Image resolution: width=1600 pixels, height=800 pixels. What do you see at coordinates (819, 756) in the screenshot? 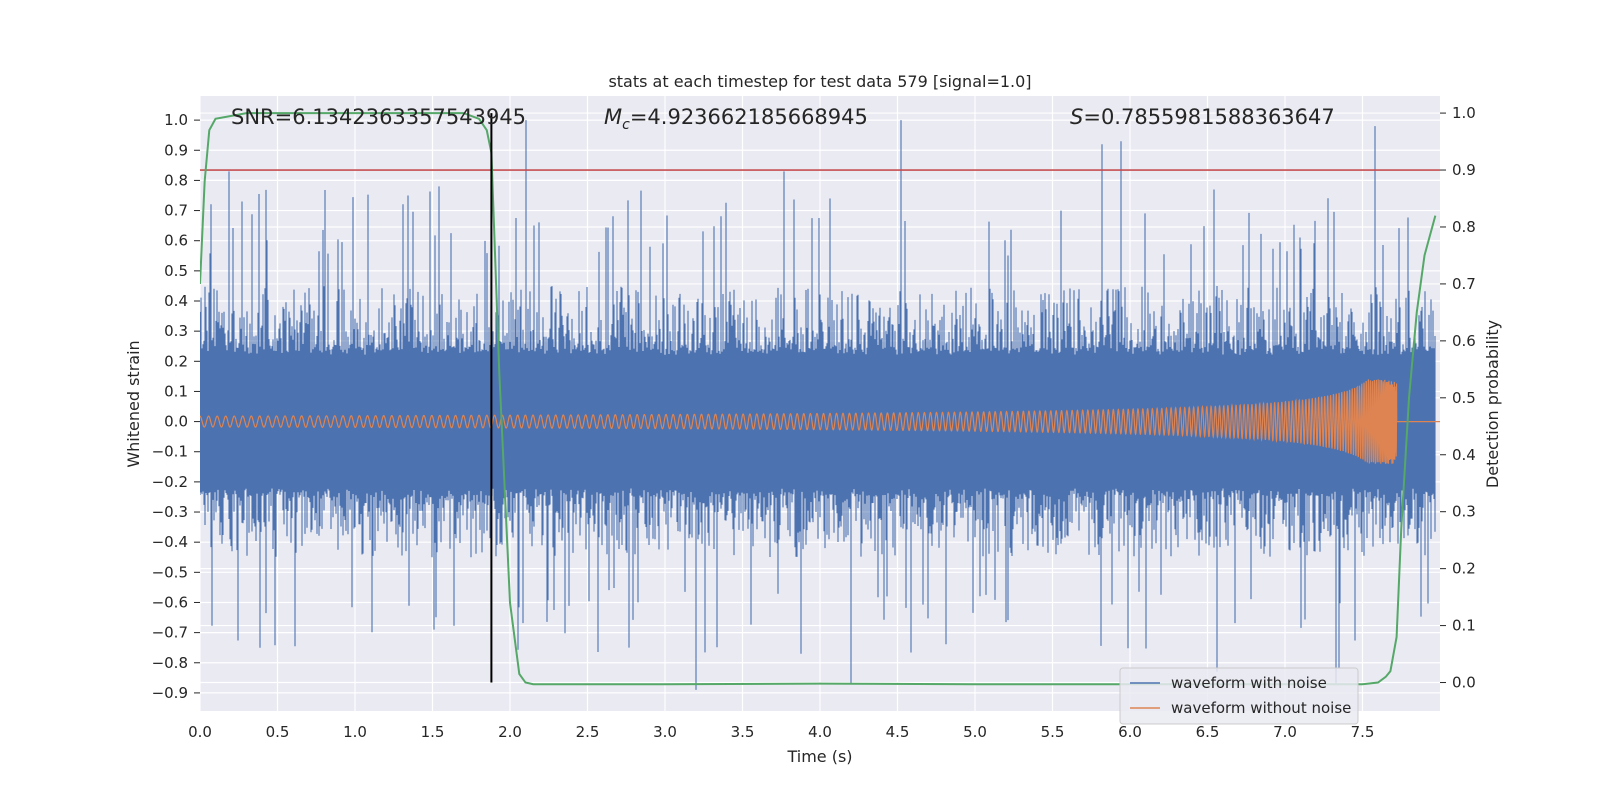
I see `x-axis-label: Time (s)` at bounding box center [819, 756].